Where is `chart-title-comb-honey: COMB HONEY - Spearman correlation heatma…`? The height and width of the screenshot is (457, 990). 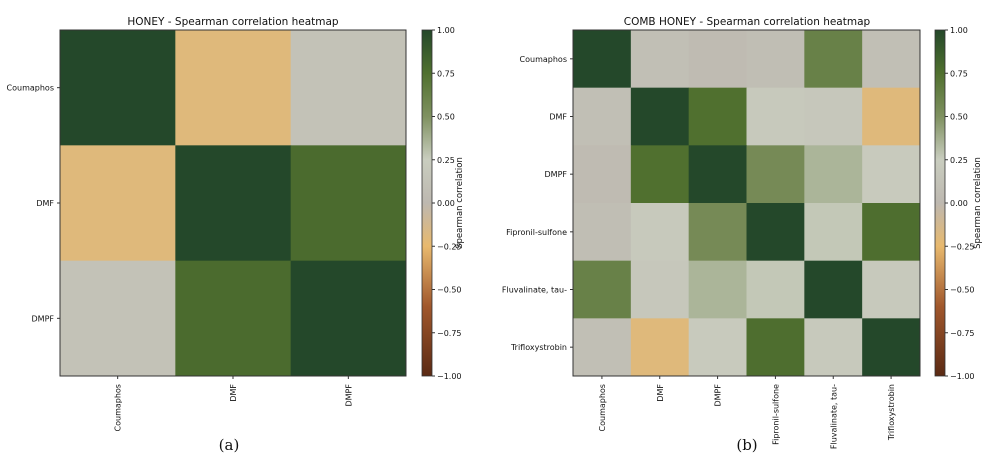 chart-title-comb-honey: COMB HONEY - Spearman correlation heatma… is located at coordinates (747, 22).